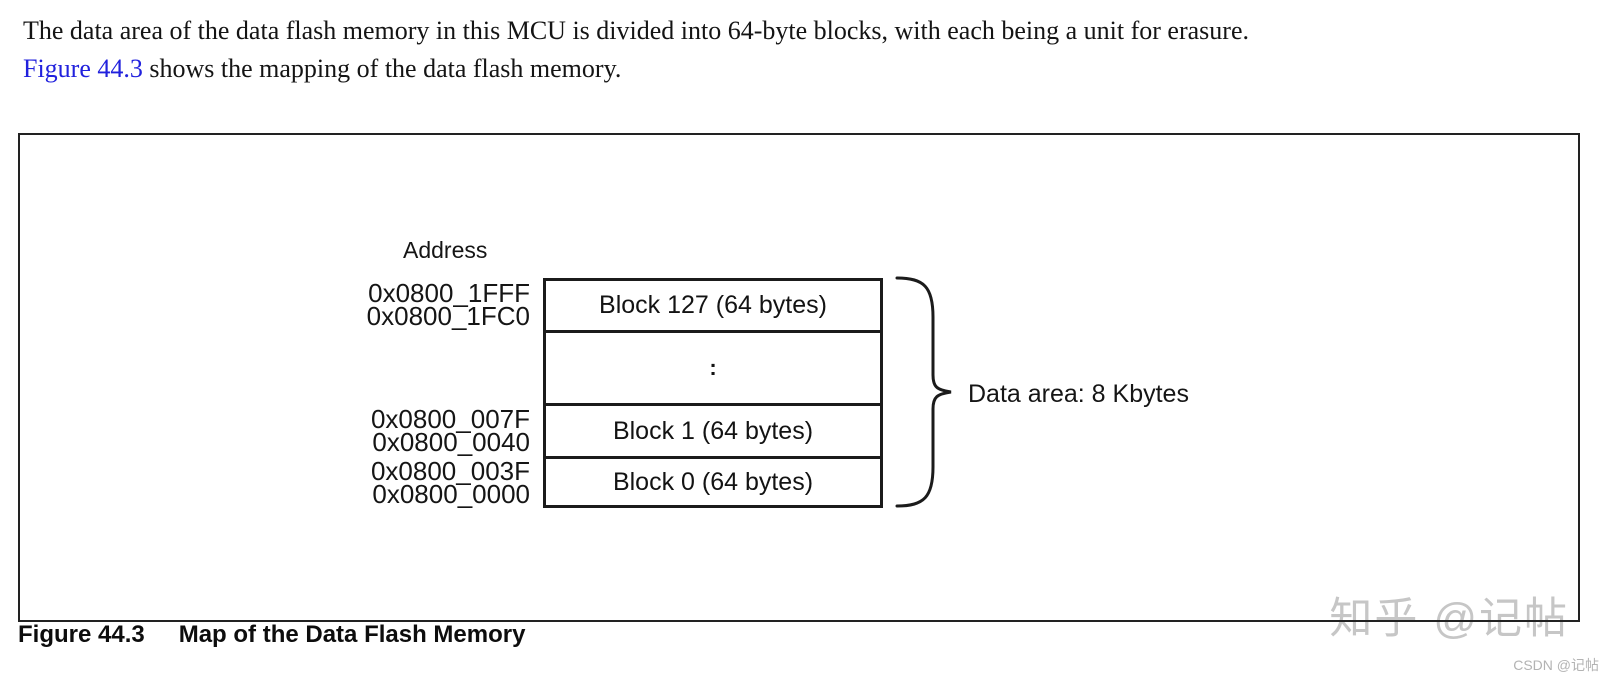 Image resolution: width=1605 pixels, height=679 pixels. I want to click on address-value: 0x0800_003F, so click(450, 471).